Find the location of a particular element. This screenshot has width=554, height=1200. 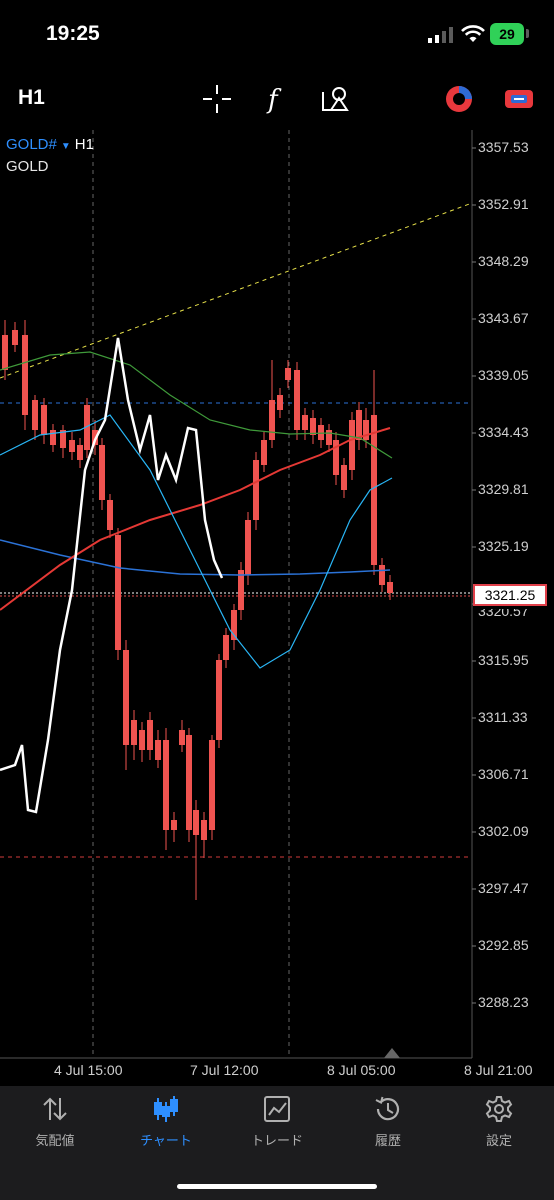

time-axis-label: 8 Jul 05:00 is located at coordinates (361, 1070).